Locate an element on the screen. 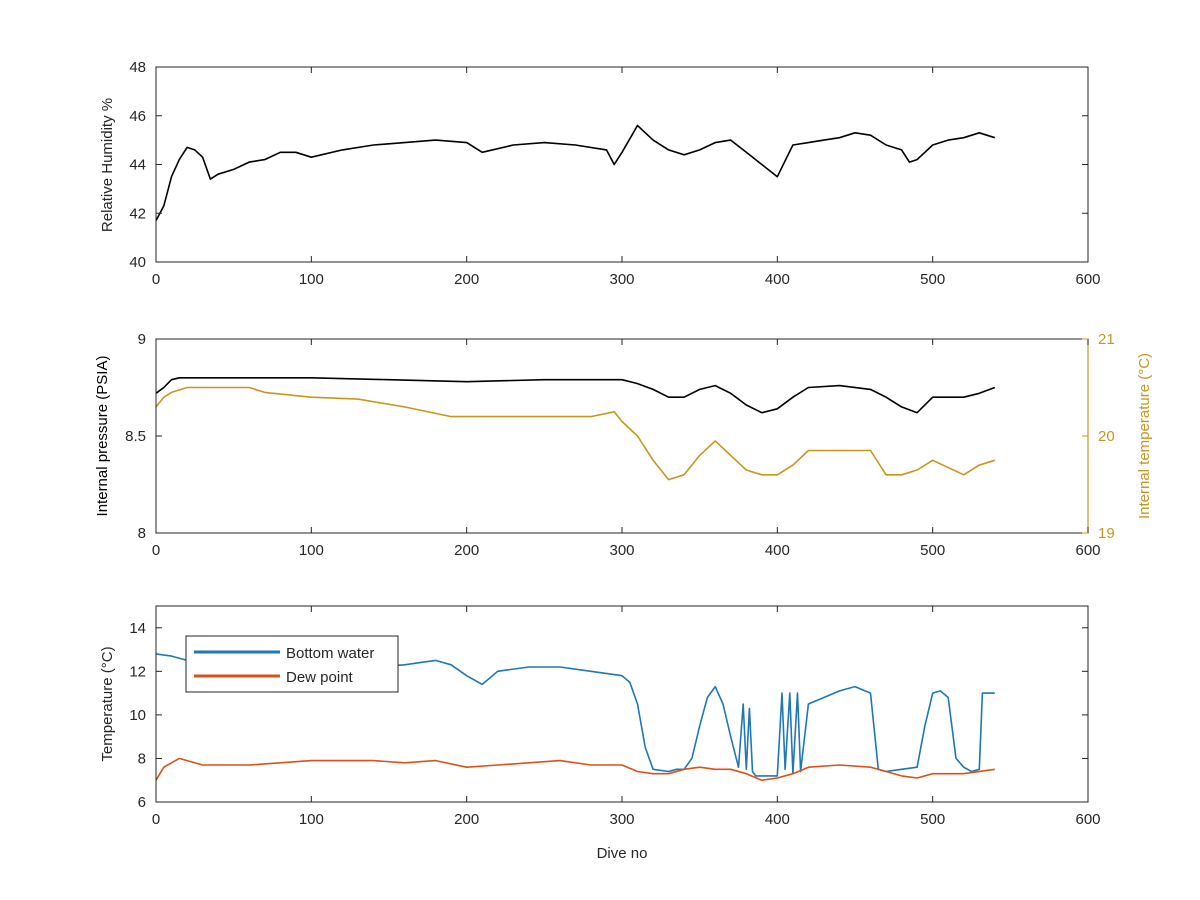 This screenshot has height=900, width=1200. x-axis-label: Dive no is located at coordinates (622, 853).